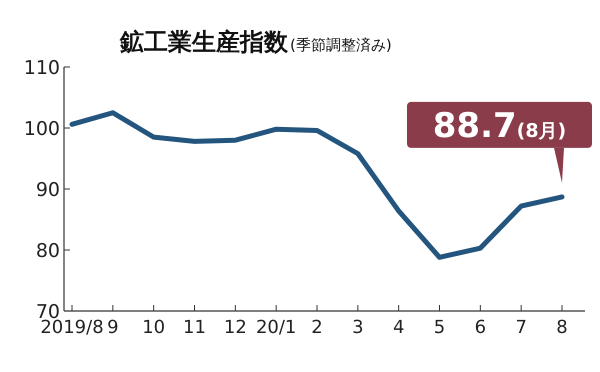 The width and height of the screenshot is (600, 372). What do you see at coordinates (341, 45) in the screenshot?
I see `chart-subtitle: (季節調整済み)` at bounding box center [341, 45].